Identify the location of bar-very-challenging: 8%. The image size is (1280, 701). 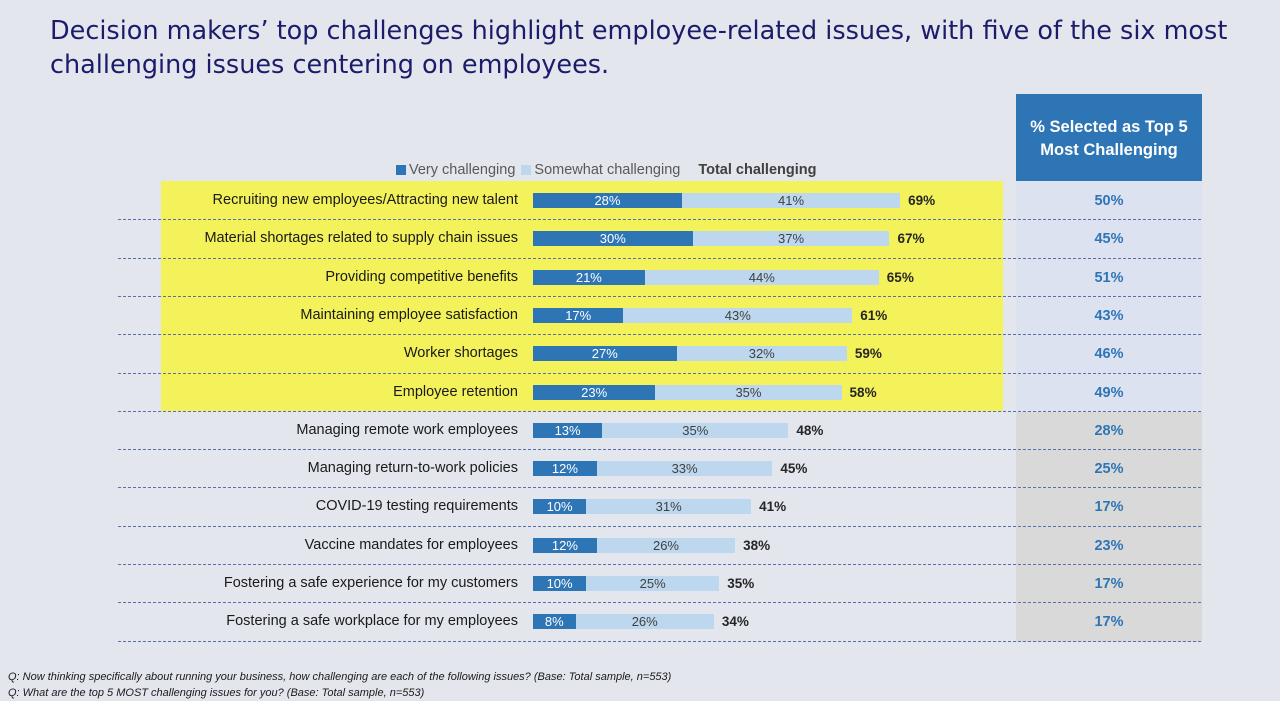
(554, 622).